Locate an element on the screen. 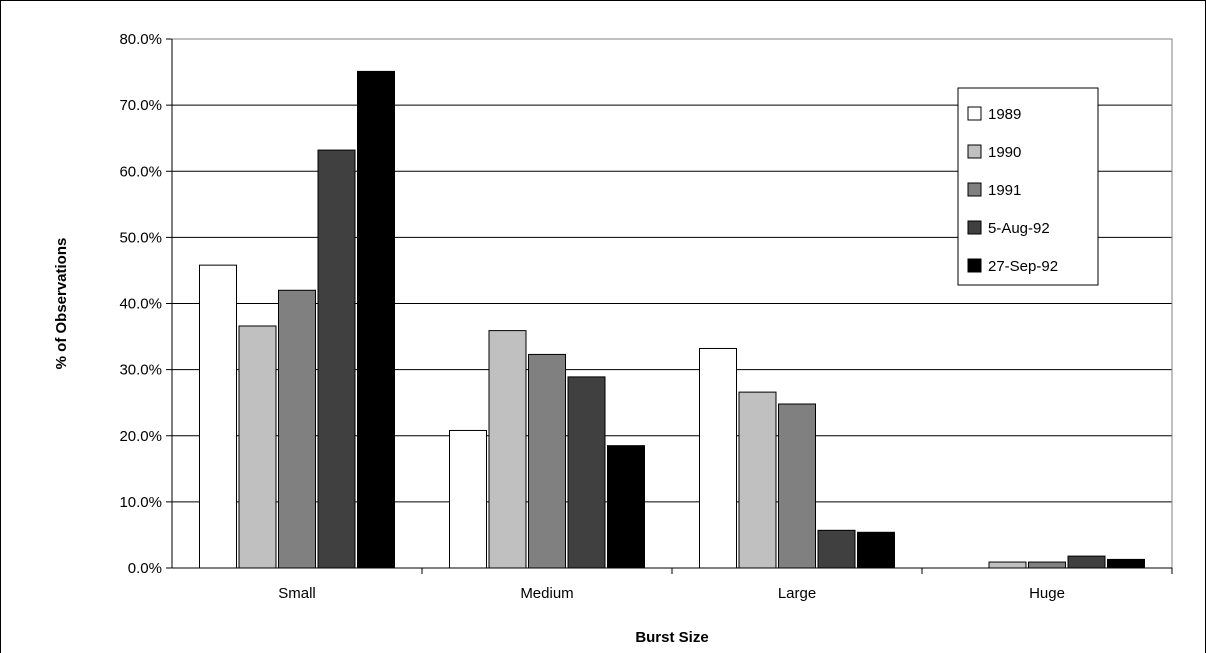 This screenshot has width=1206, height=653. legend: 1989 1990 1991 5-Aug-92 27-Sep-92 is located at coordinates (1028, 186).